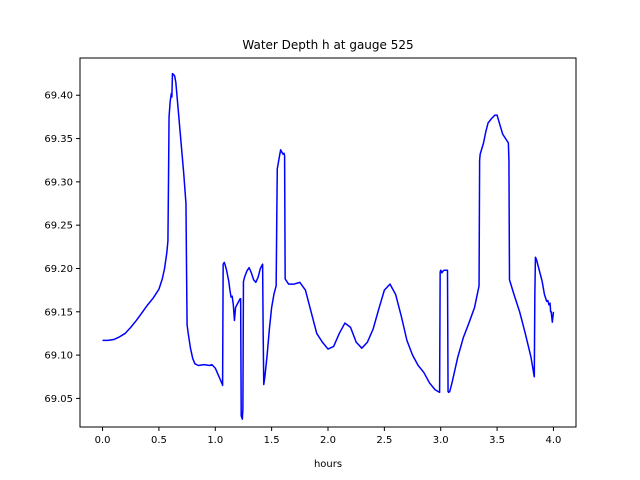 This screenshot has width=640, height=480. Describe the element at coordinates (58, 312) in the screenshot. I see `y-tick-label: 69.15` at that location.